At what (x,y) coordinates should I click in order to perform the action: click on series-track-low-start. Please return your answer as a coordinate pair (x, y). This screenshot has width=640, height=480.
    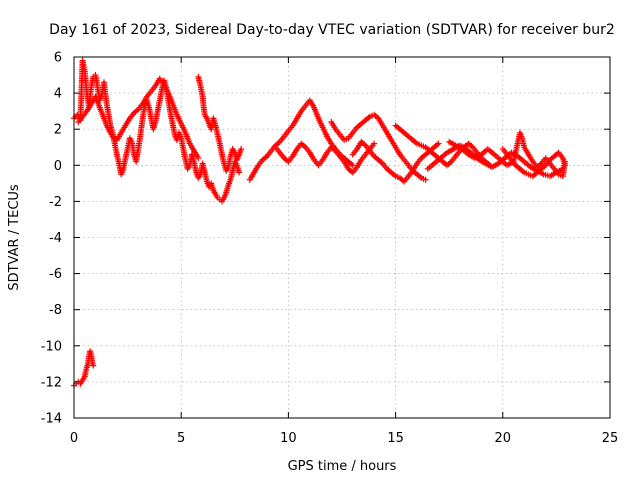
    Looking at the image, I should click on (84, 368).